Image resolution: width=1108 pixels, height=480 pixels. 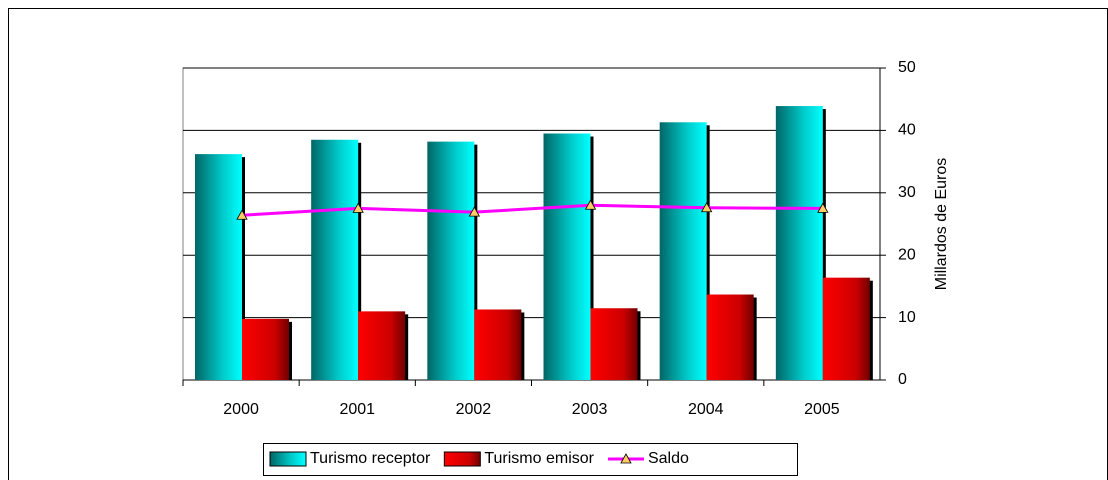 I want to click on y-tick-label: 20, so click(x=907, y=254).